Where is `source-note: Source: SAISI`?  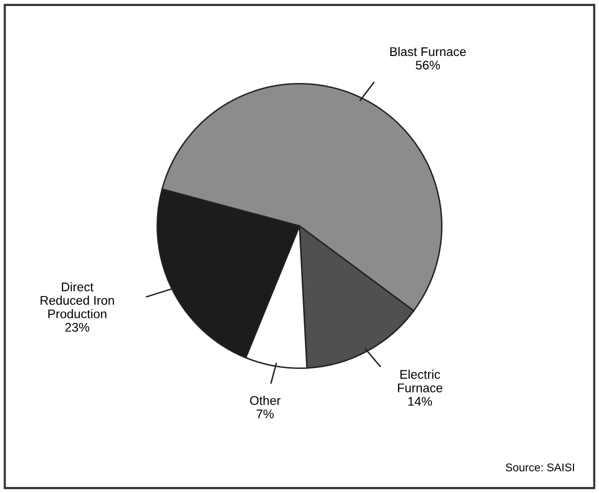 source-note: Source: SAISI is located at coordinates (540, 467).